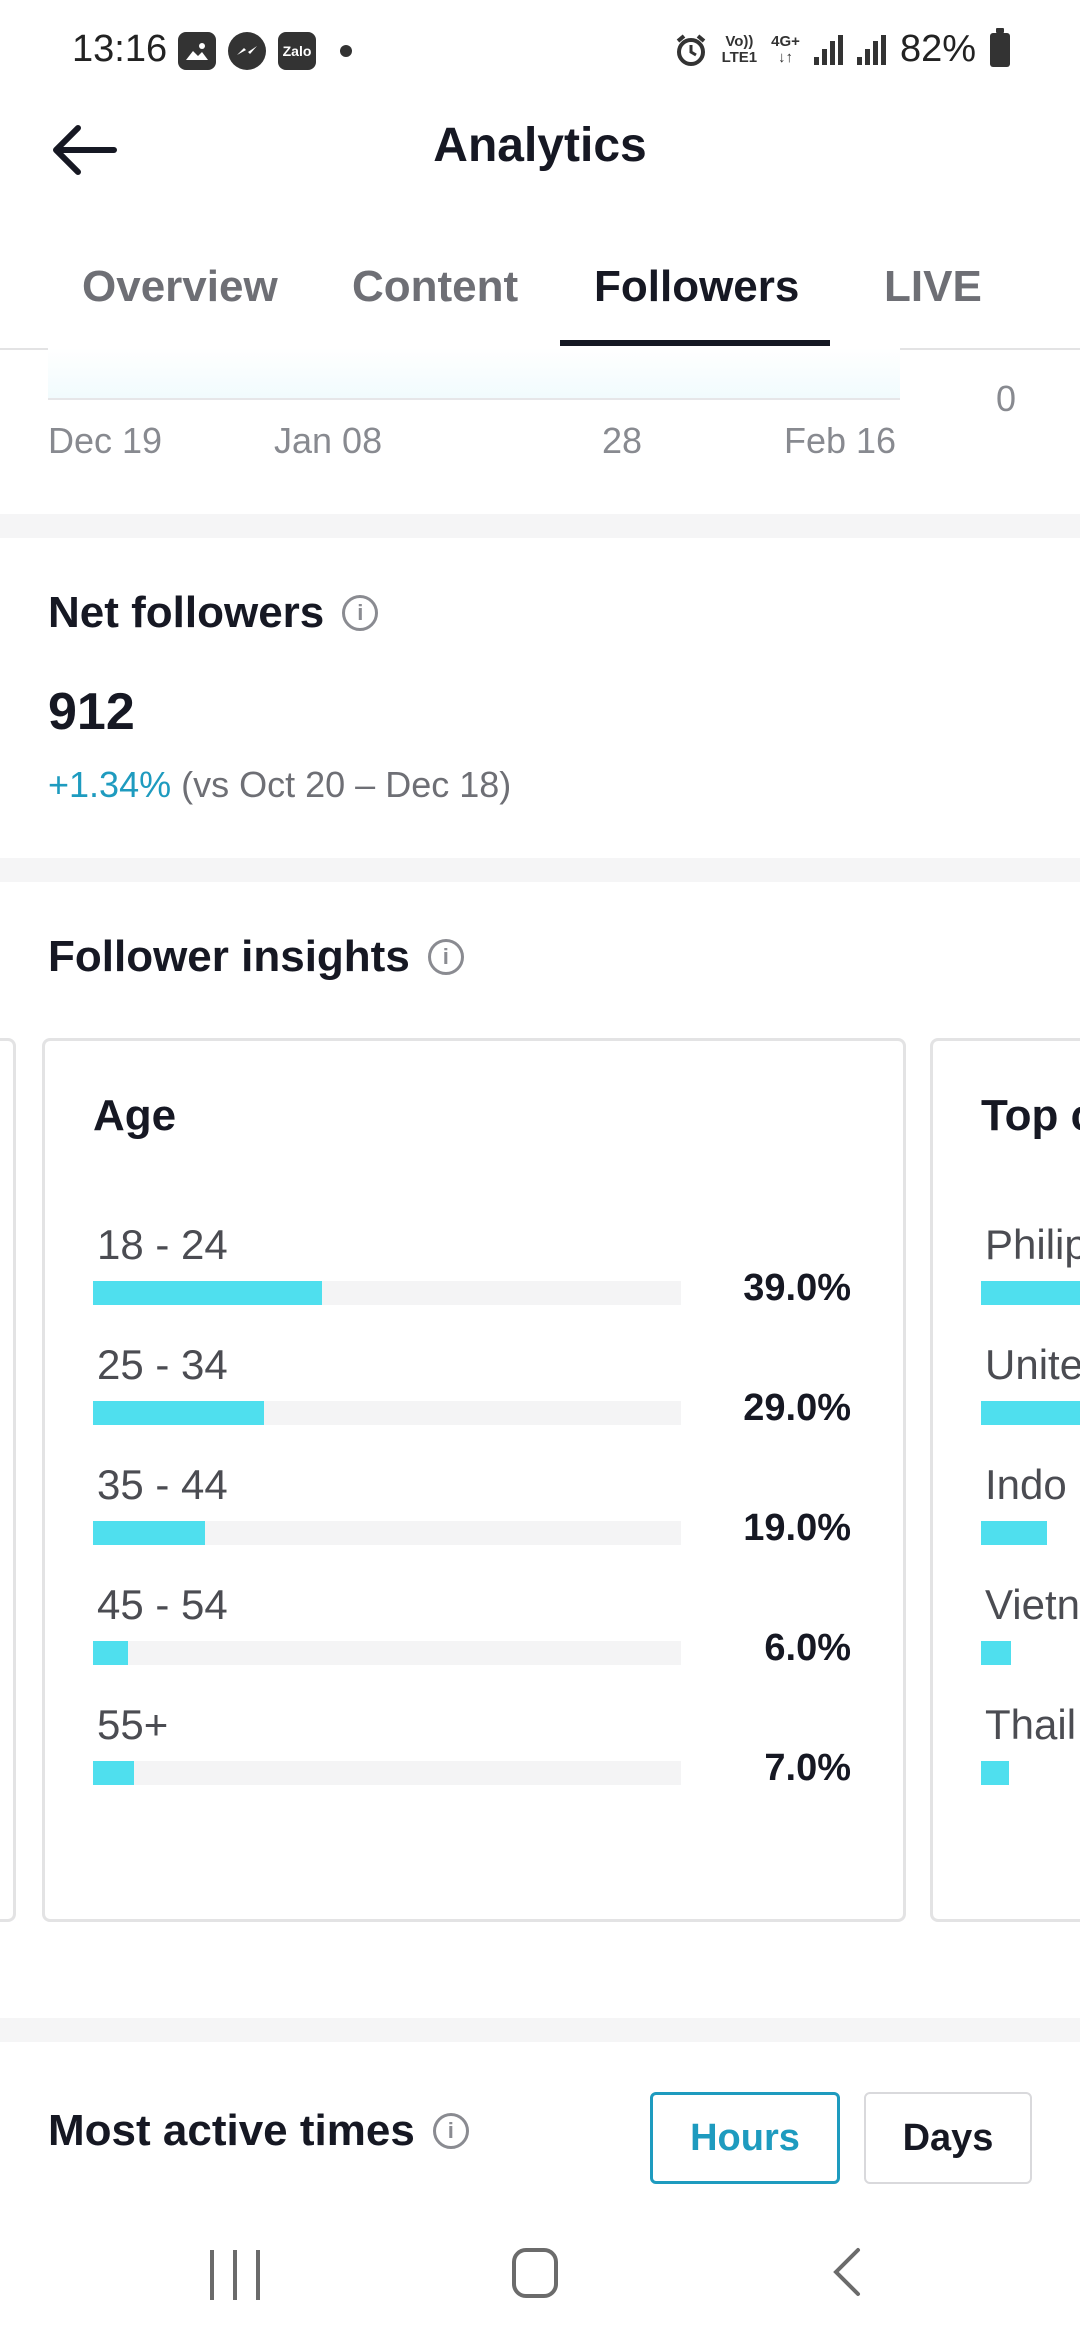 This screenshot has height=2340, width=1080. I want to click on net-followers-change: +1.34% (vs Oct 20 – Dec 18), so click(279, 785).